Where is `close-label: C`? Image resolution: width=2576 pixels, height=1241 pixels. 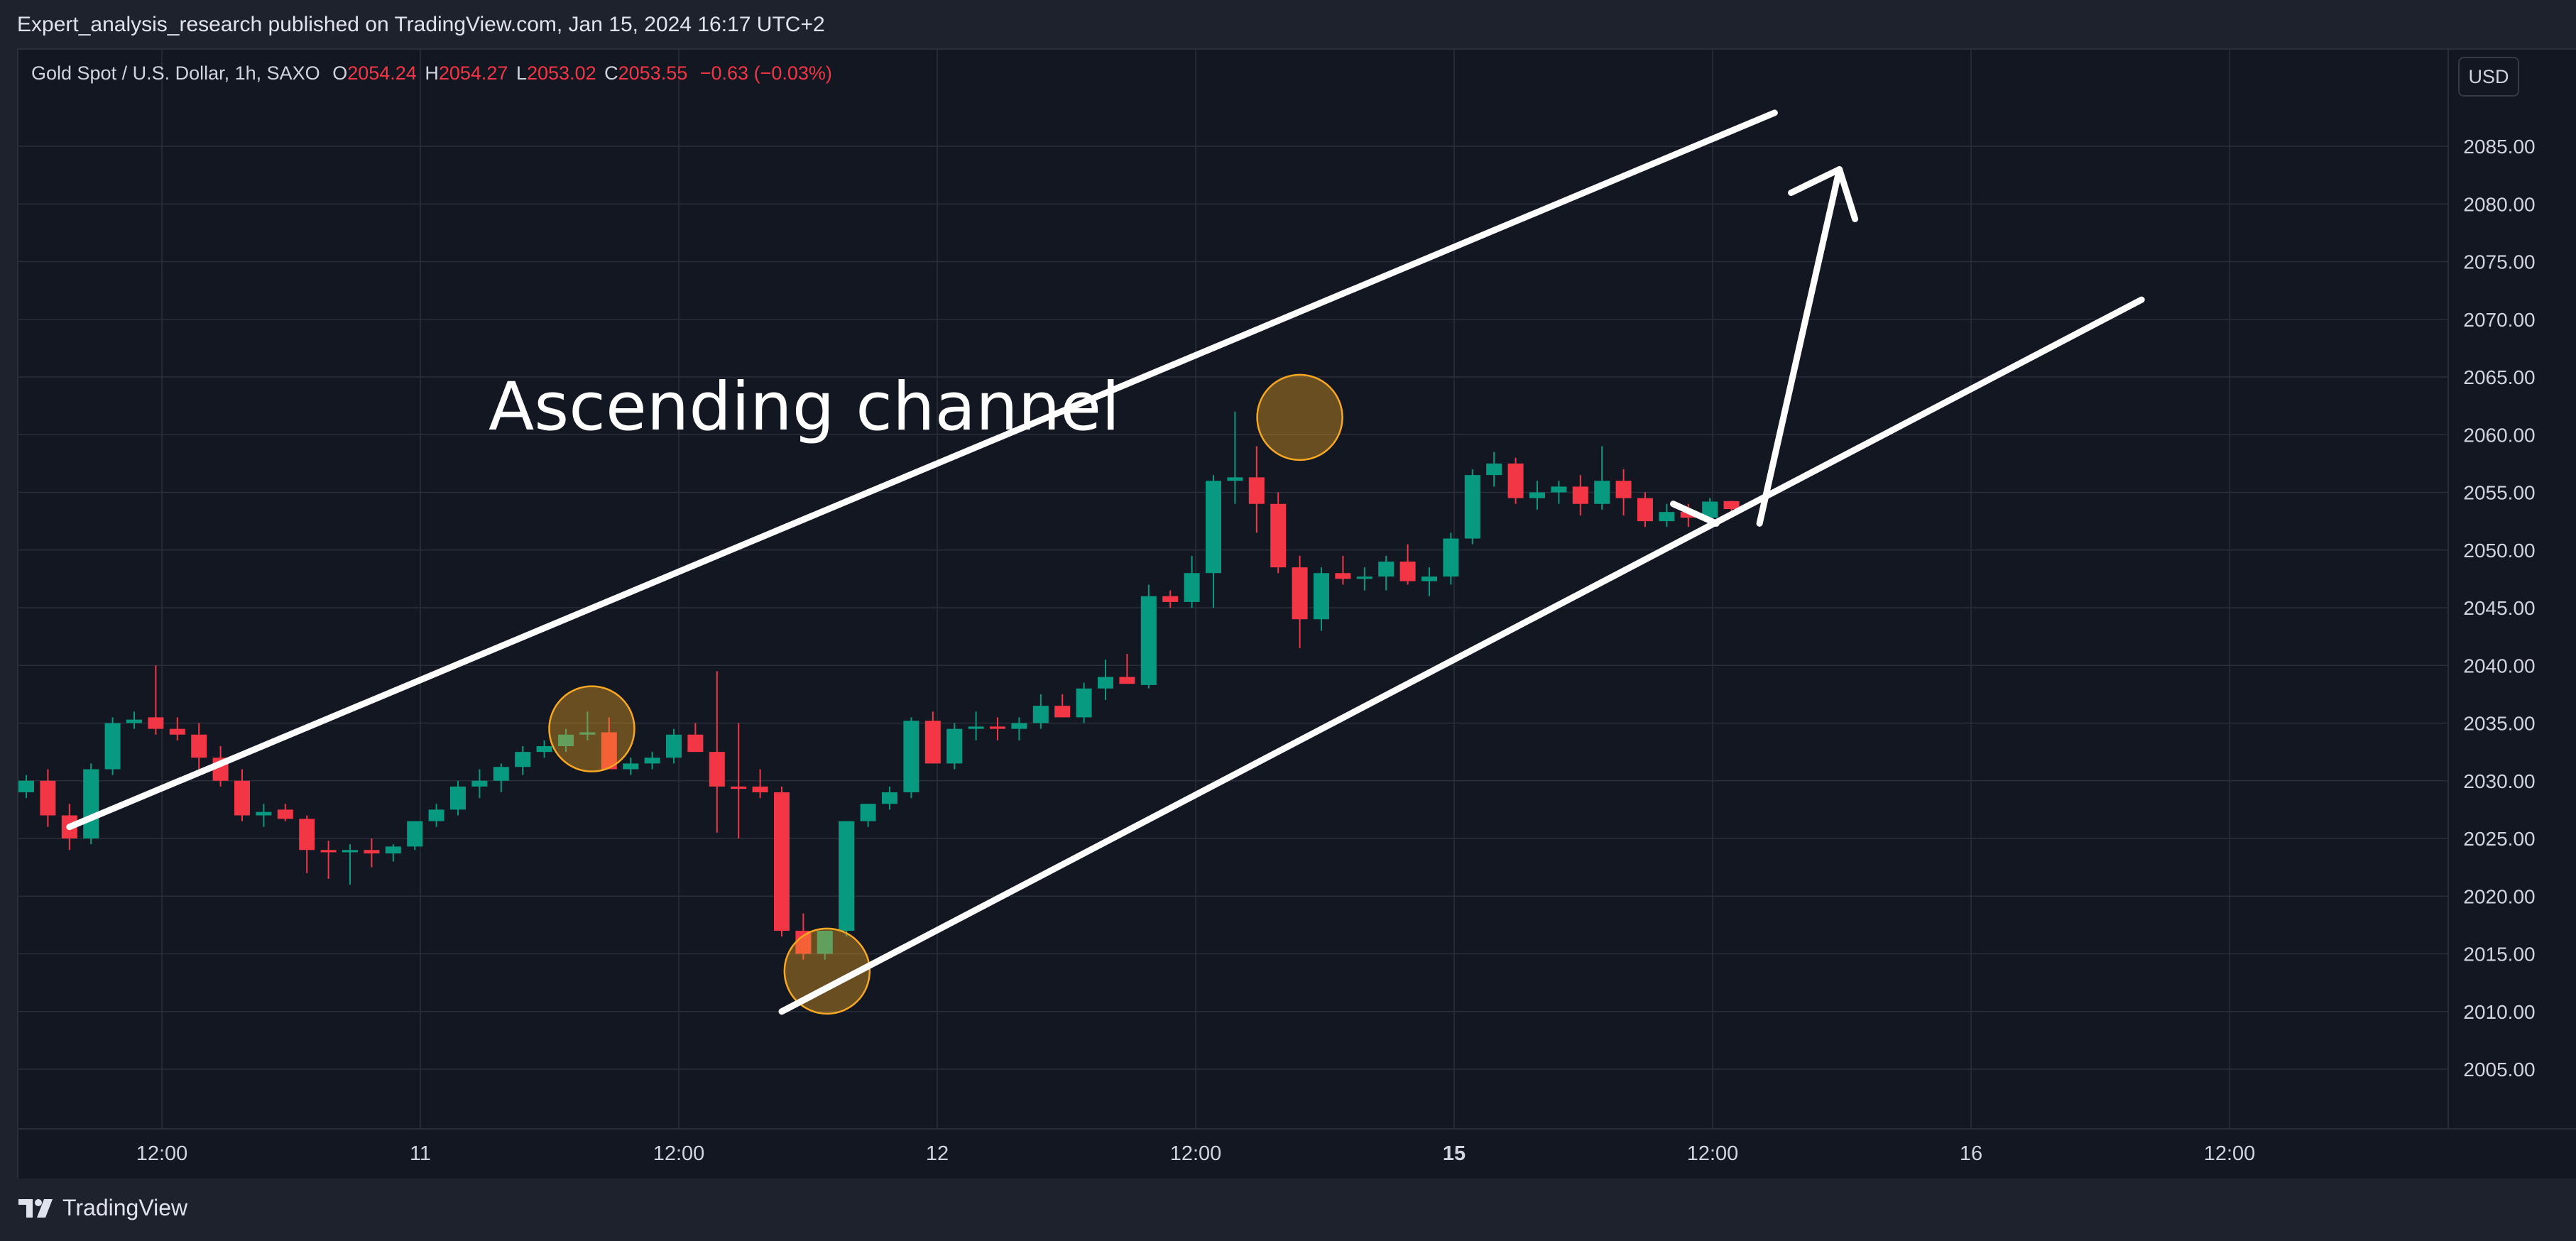
close-label: C is located at coordinates (611, 73).